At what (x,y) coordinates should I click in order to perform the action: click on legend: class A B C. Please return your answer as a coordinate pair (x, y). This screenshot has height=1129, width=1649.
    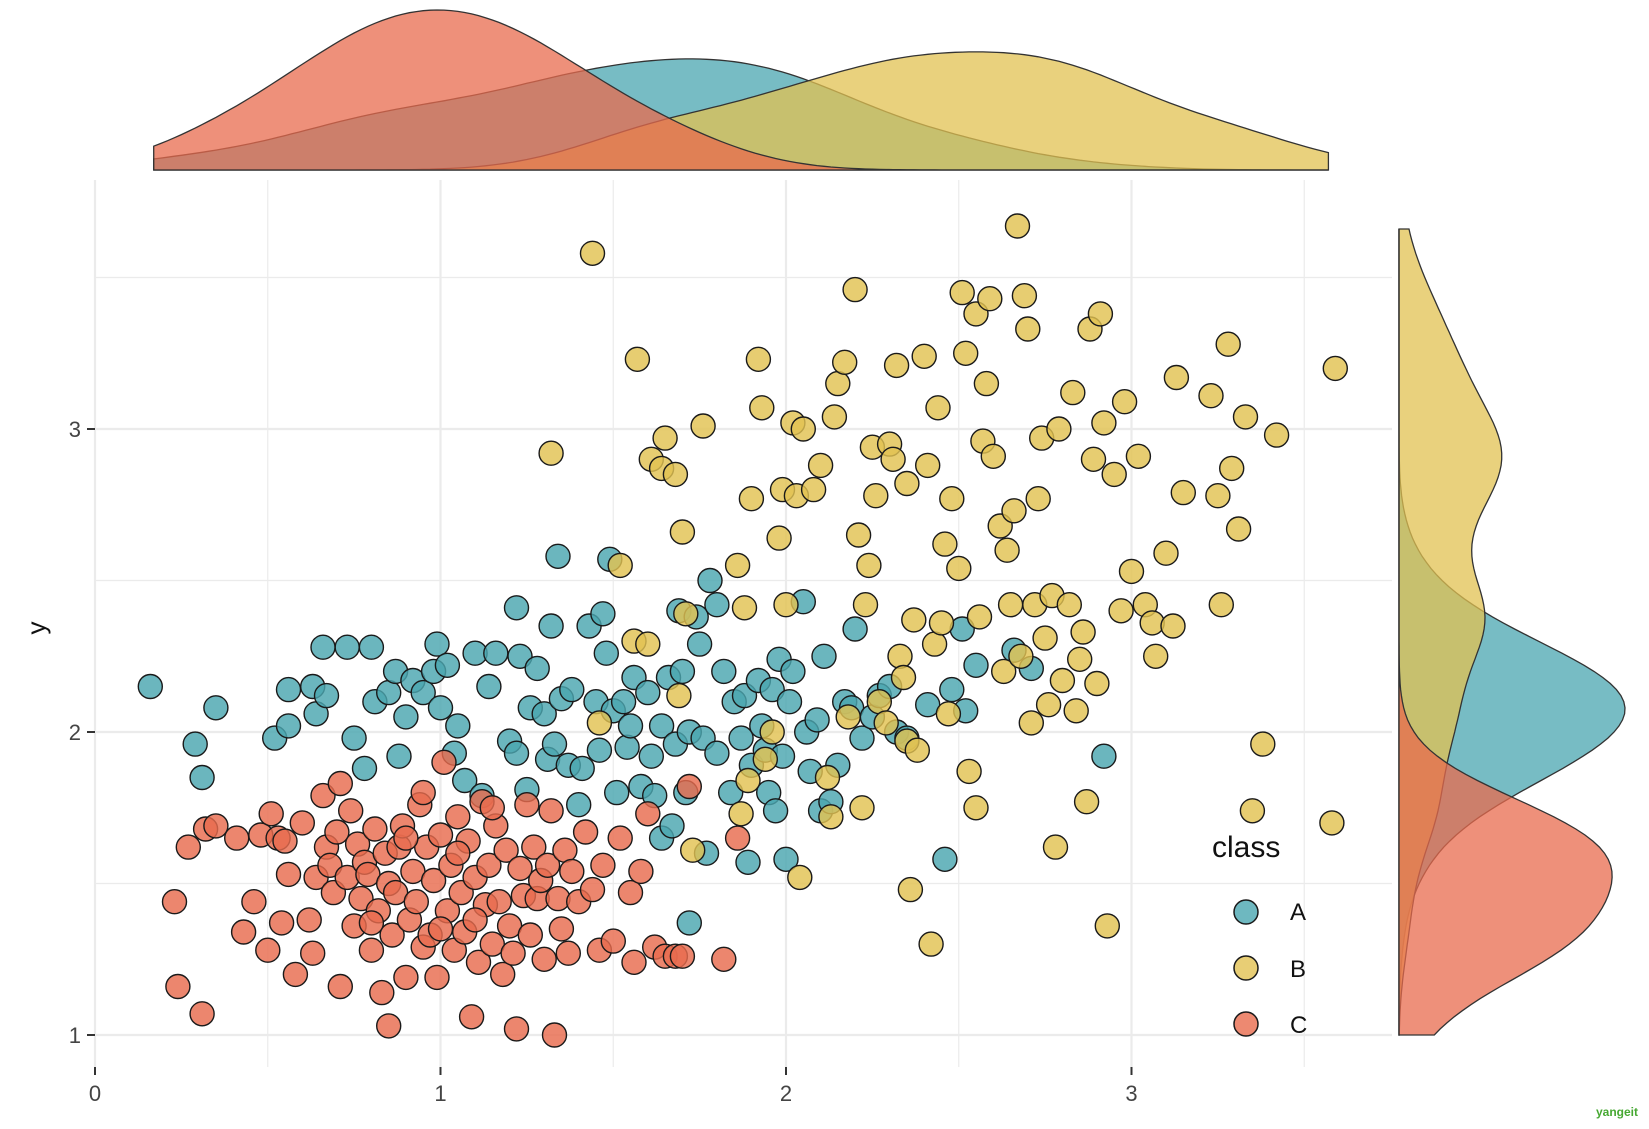
    Looking at the image, I should click on (1259, 935).